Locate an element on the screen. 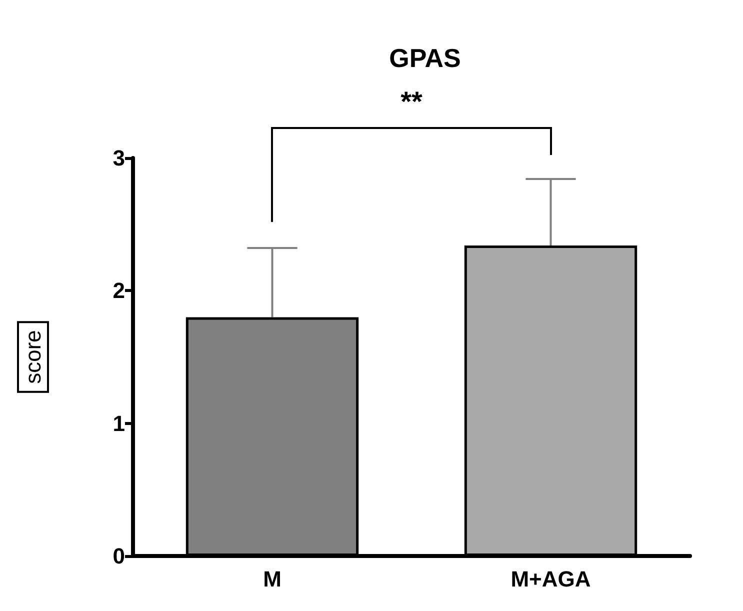 This screenshot has height=611, width=743. y-tick-label: 3 is located at coordinates (118, 158).